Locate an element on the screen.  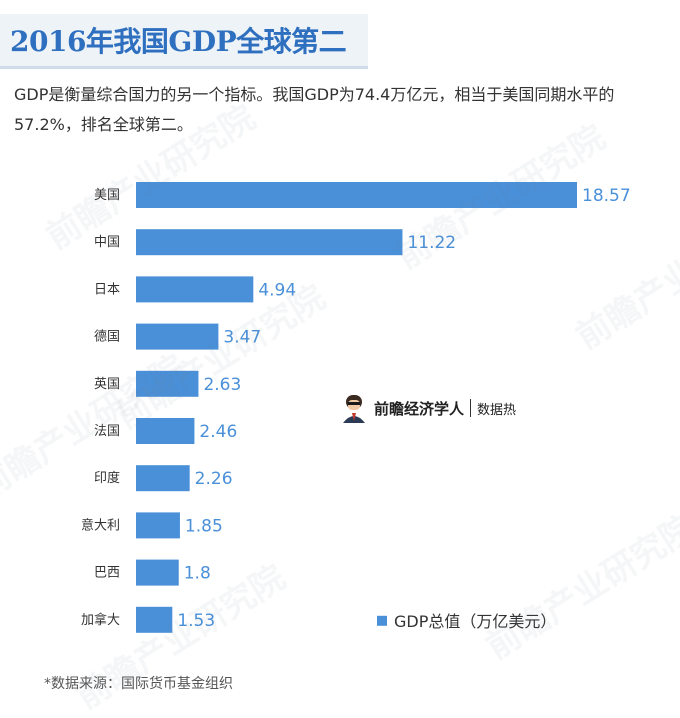
brand-column: 数据热 is located at coordinates (497, 410).